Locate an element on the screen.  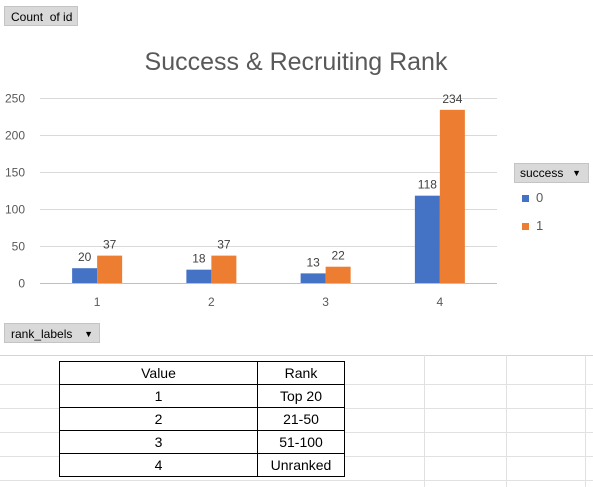
legend-label: 0 is located at coordinates (540, 197).